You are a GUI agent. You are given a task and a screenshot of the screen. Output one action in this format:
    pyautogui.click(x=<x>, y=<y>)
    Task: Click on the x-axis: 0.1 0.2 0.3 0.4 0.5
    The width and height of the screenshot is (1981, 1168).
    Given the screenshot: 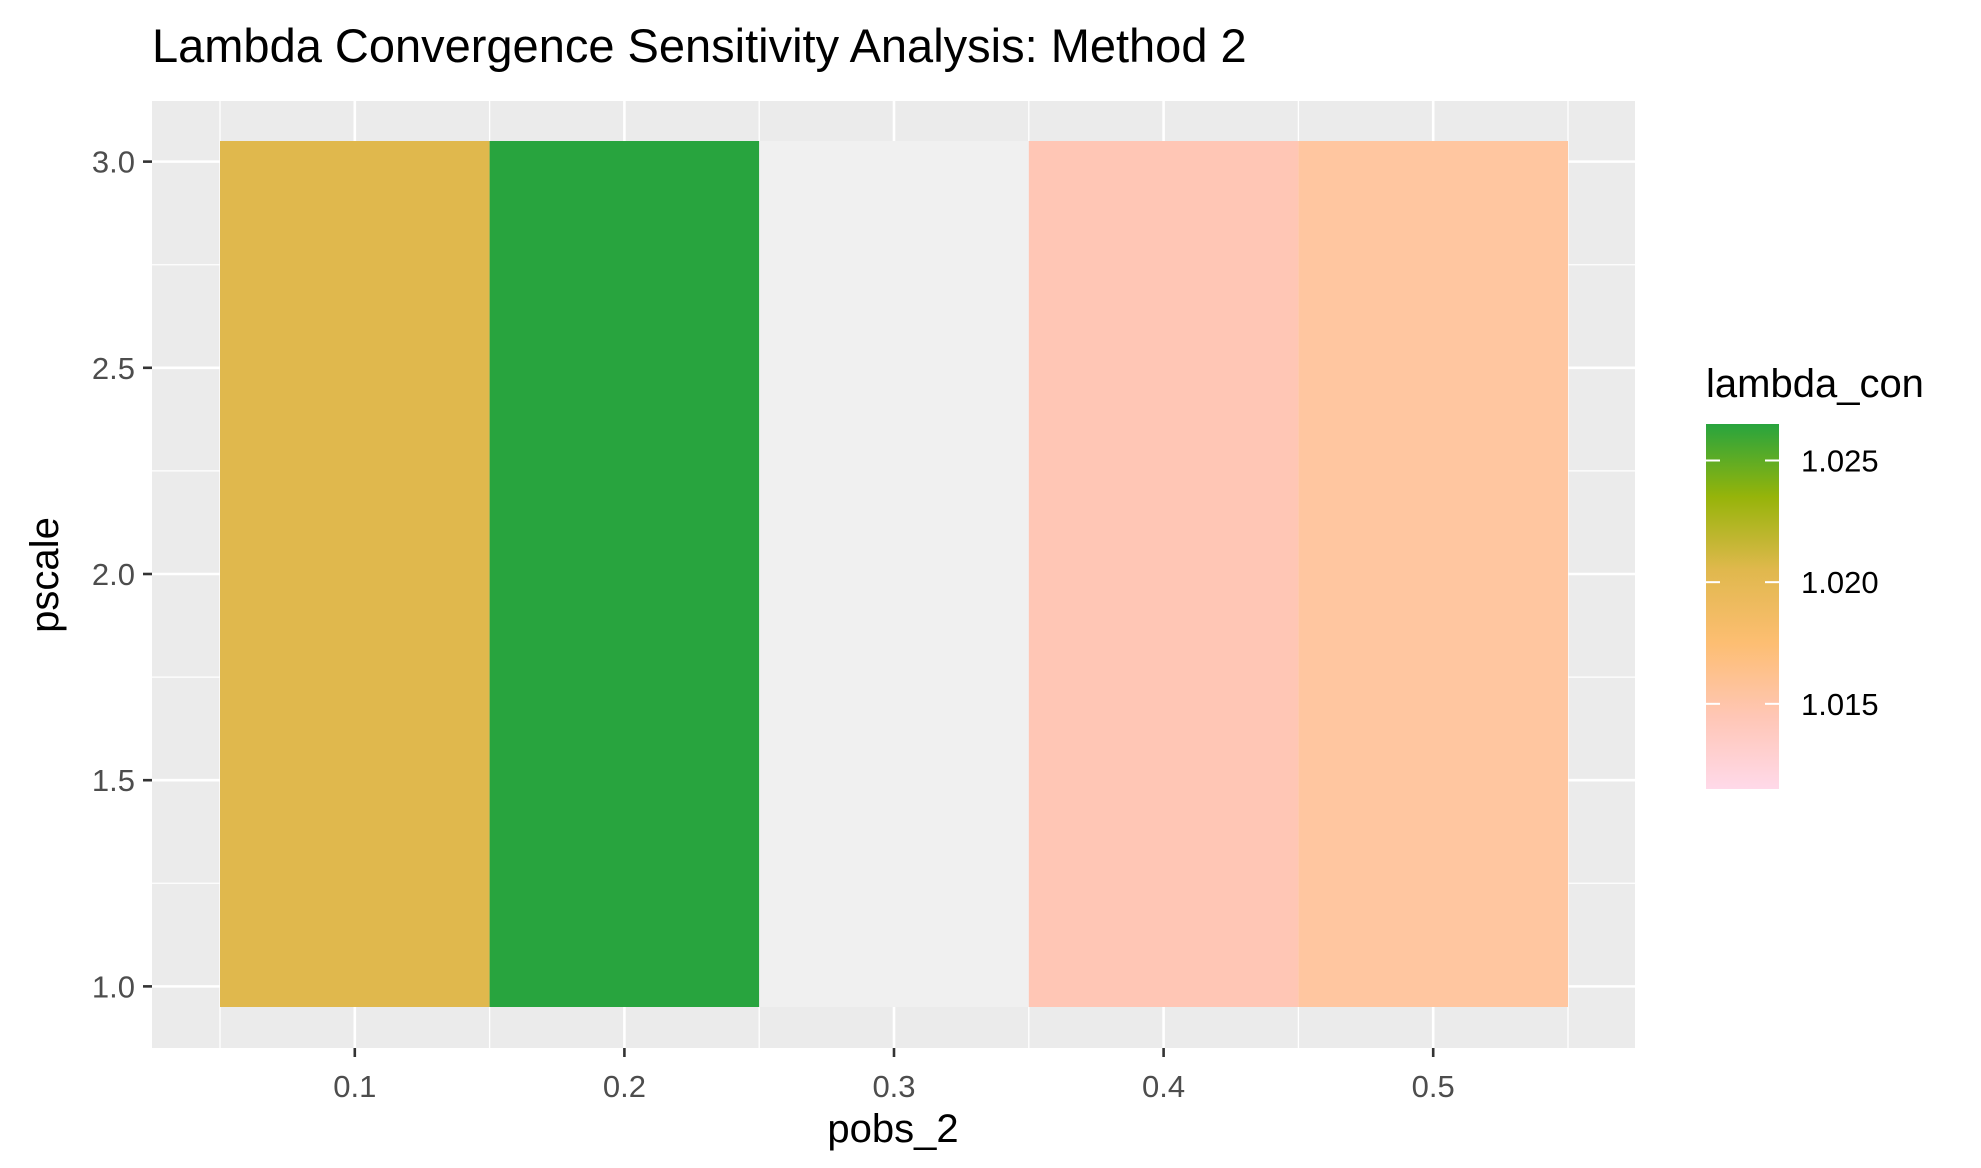 What is the action you would take?
    pyautogui.click(x=894, y=1076)
    